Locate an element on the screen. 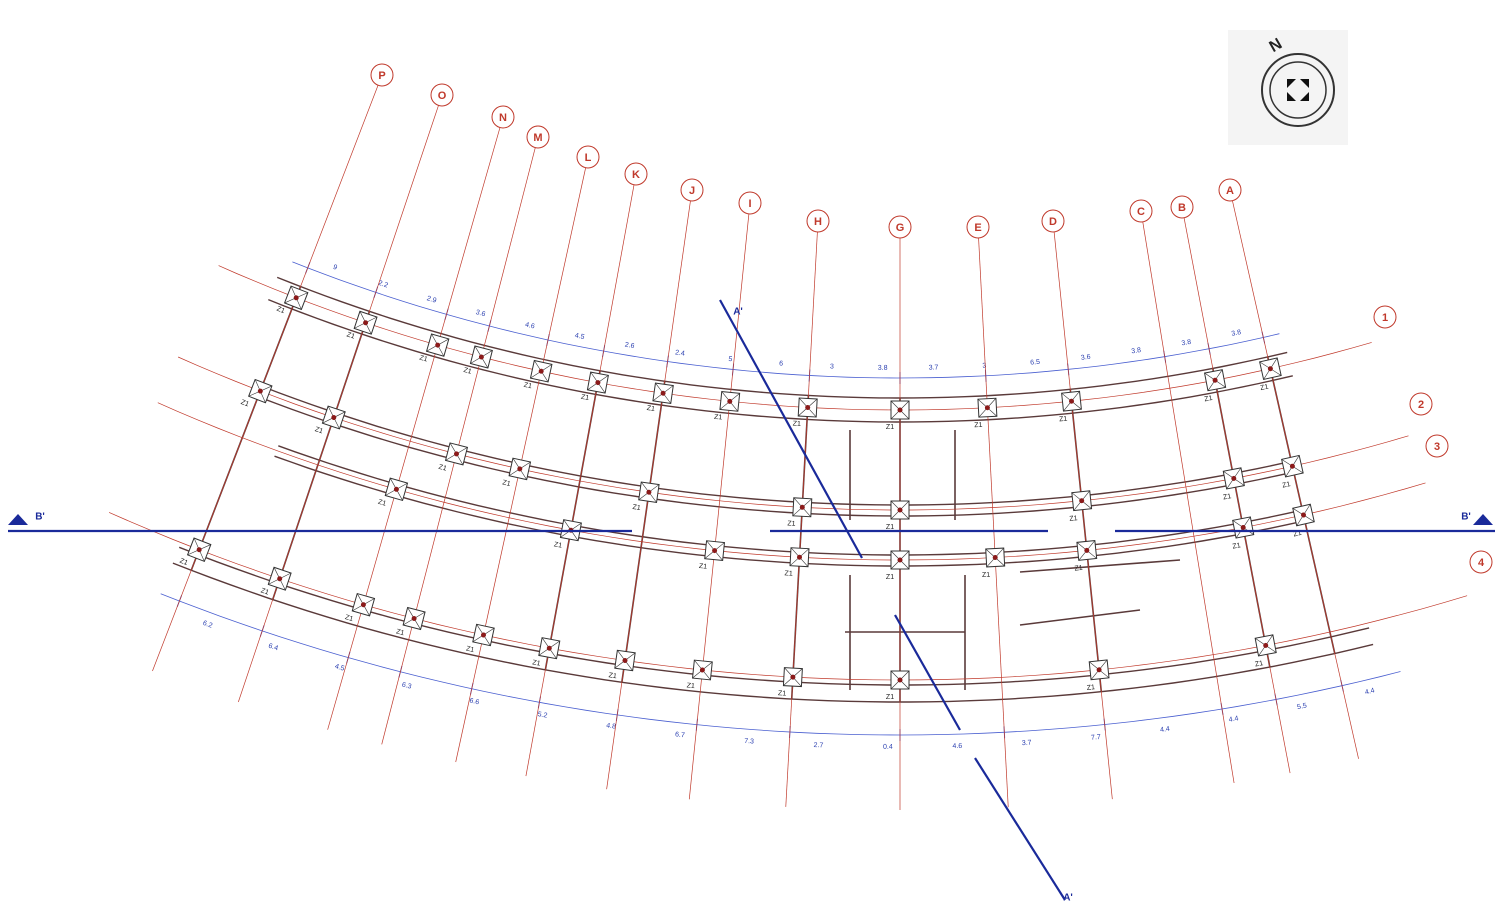 This screenshot has width=1501, height=924. dimension-label: 5.5 is located at coordinates (1302, 706).